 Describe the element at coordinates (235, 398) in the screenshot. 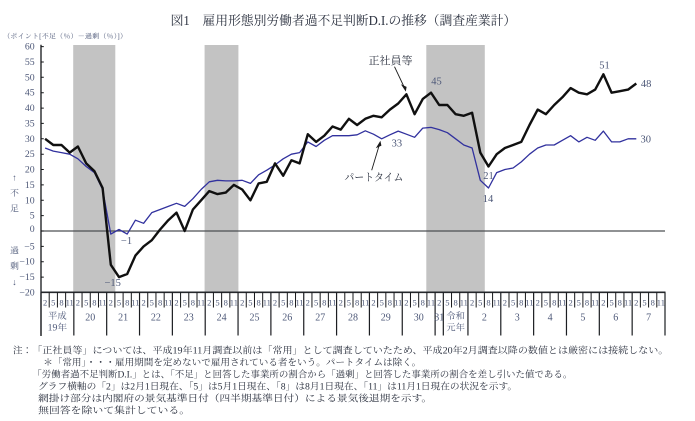

I see `svg-text:網掛け部分は内閣府の景気基準日付（四半期基準日付）による景気: 網掛け部分は内閣府の景気基準日付（四半期基準日付）による景気後退期を示す。` at that location.